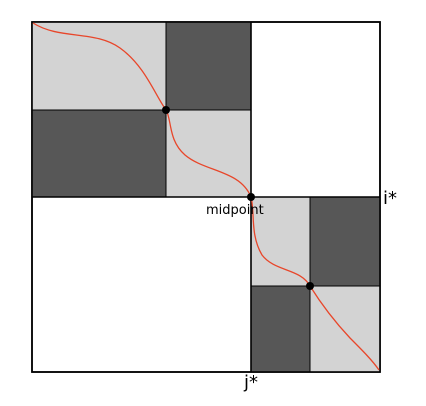 The width and height of the screenshot is (426, 406). What do you see at coordinates (99, 153) in the screenshot?
I see `block-top-left-lower-left` at bounding box center [99, 153].